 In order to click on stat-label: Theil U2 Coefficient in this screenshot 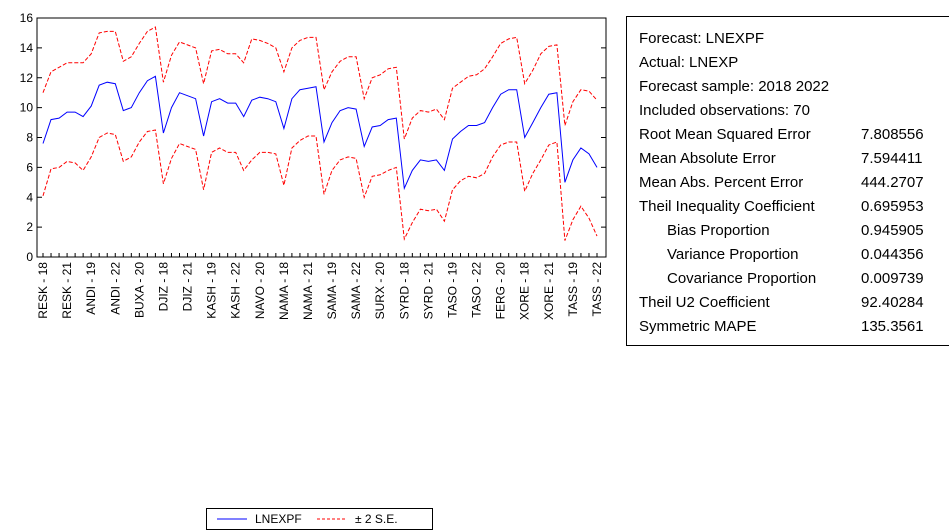, I will do `click(704, 302)`.